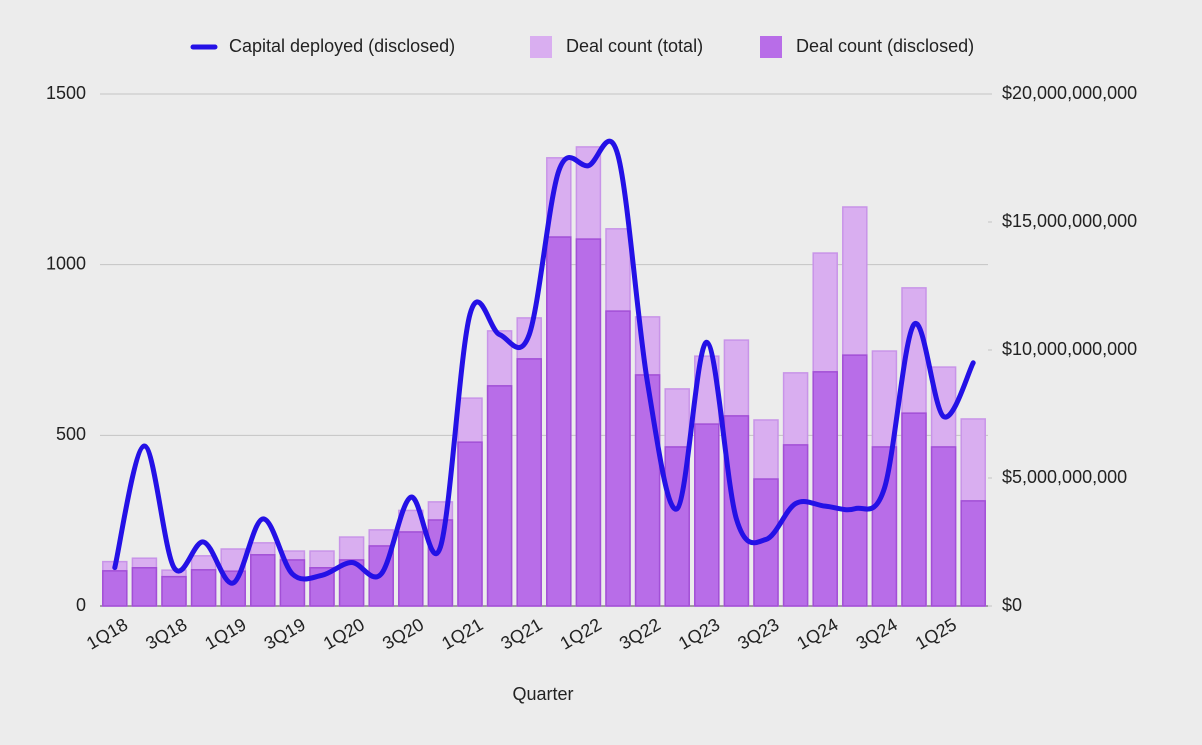 Image resolution: width=1202 pixels, height=745 pixels. Describe the element at coordinates (81, 605) in the screenshot. I see `y-tick-label: 0` at that location.